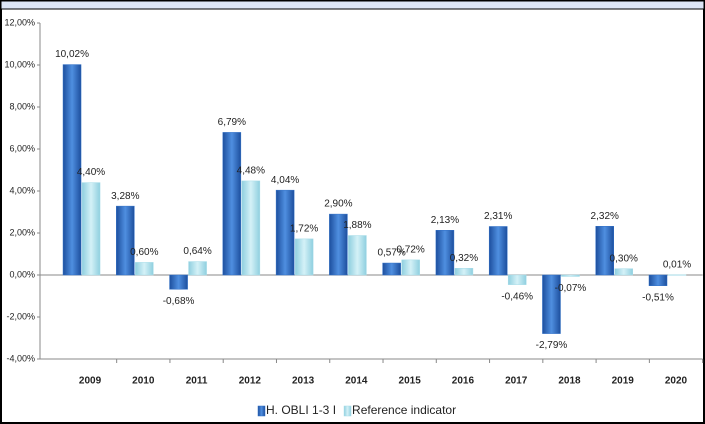 The height and width of the screenshot is (424, 705). What do you see at coordinates (22, 148) in the screenshot?
I see `y-tick-label: 6,00%` at bounding box center [22, 148].